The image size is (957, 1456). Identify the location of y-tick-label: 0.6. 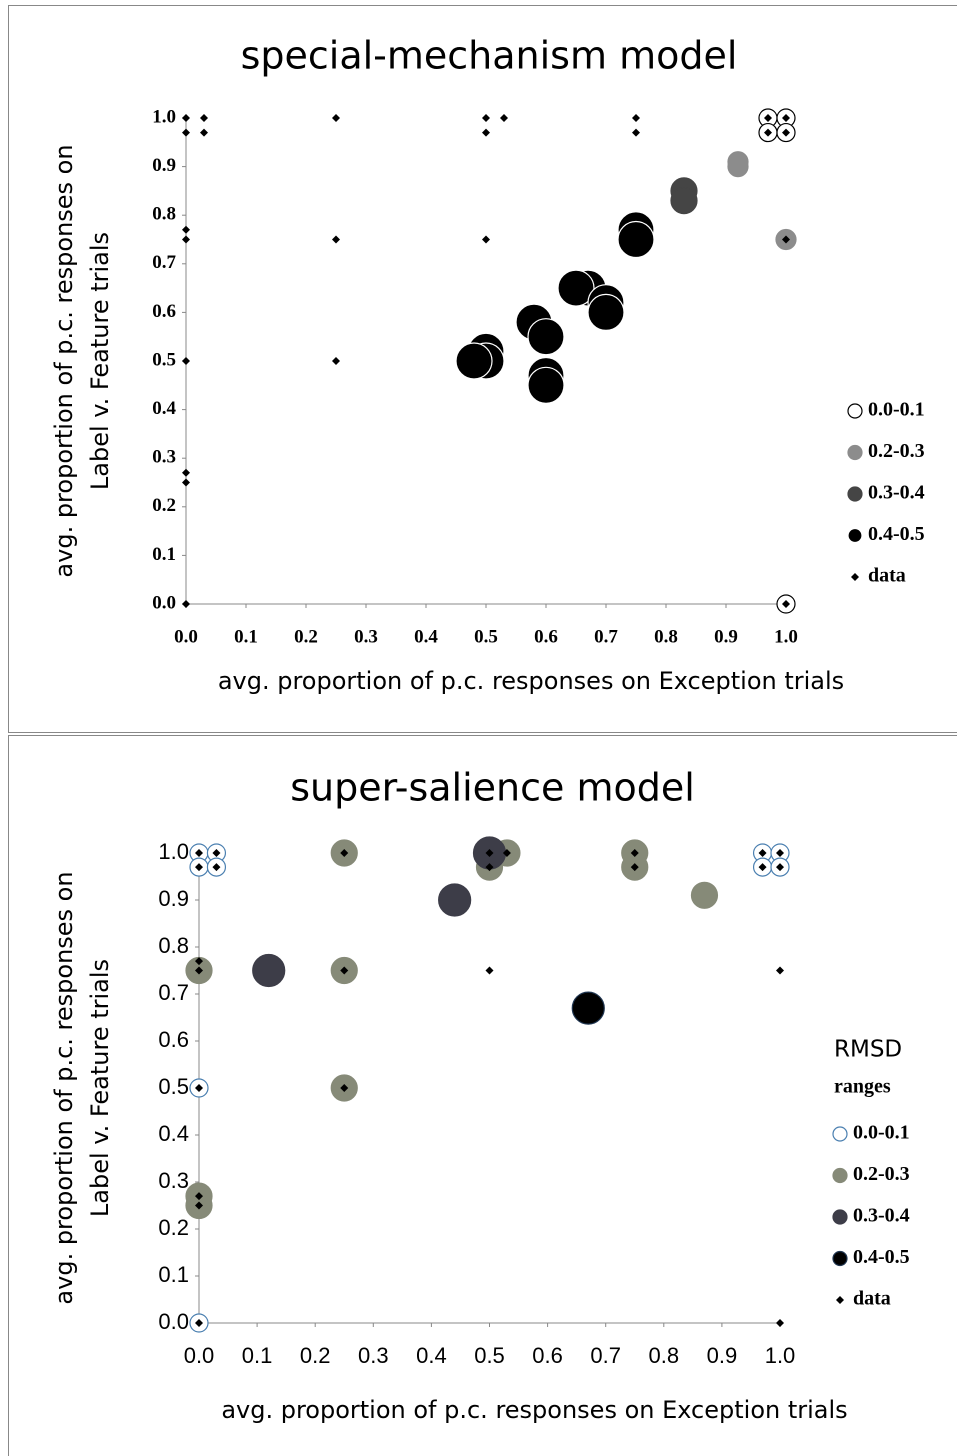
(164, 311).